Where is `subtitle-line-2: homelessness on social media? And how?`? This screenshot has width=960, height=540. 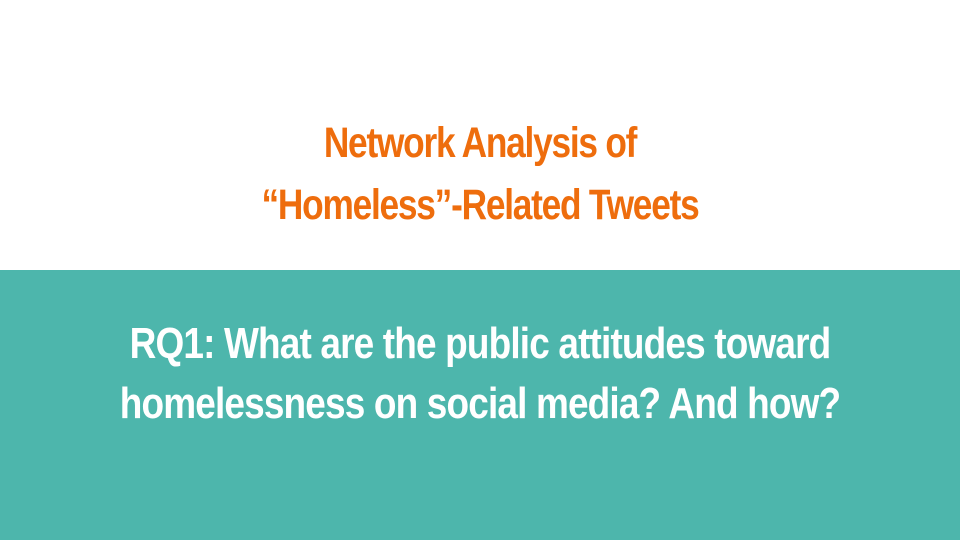
subtitle-line-2: homelessness on social media? And how? is located at coordinates (480, 403).